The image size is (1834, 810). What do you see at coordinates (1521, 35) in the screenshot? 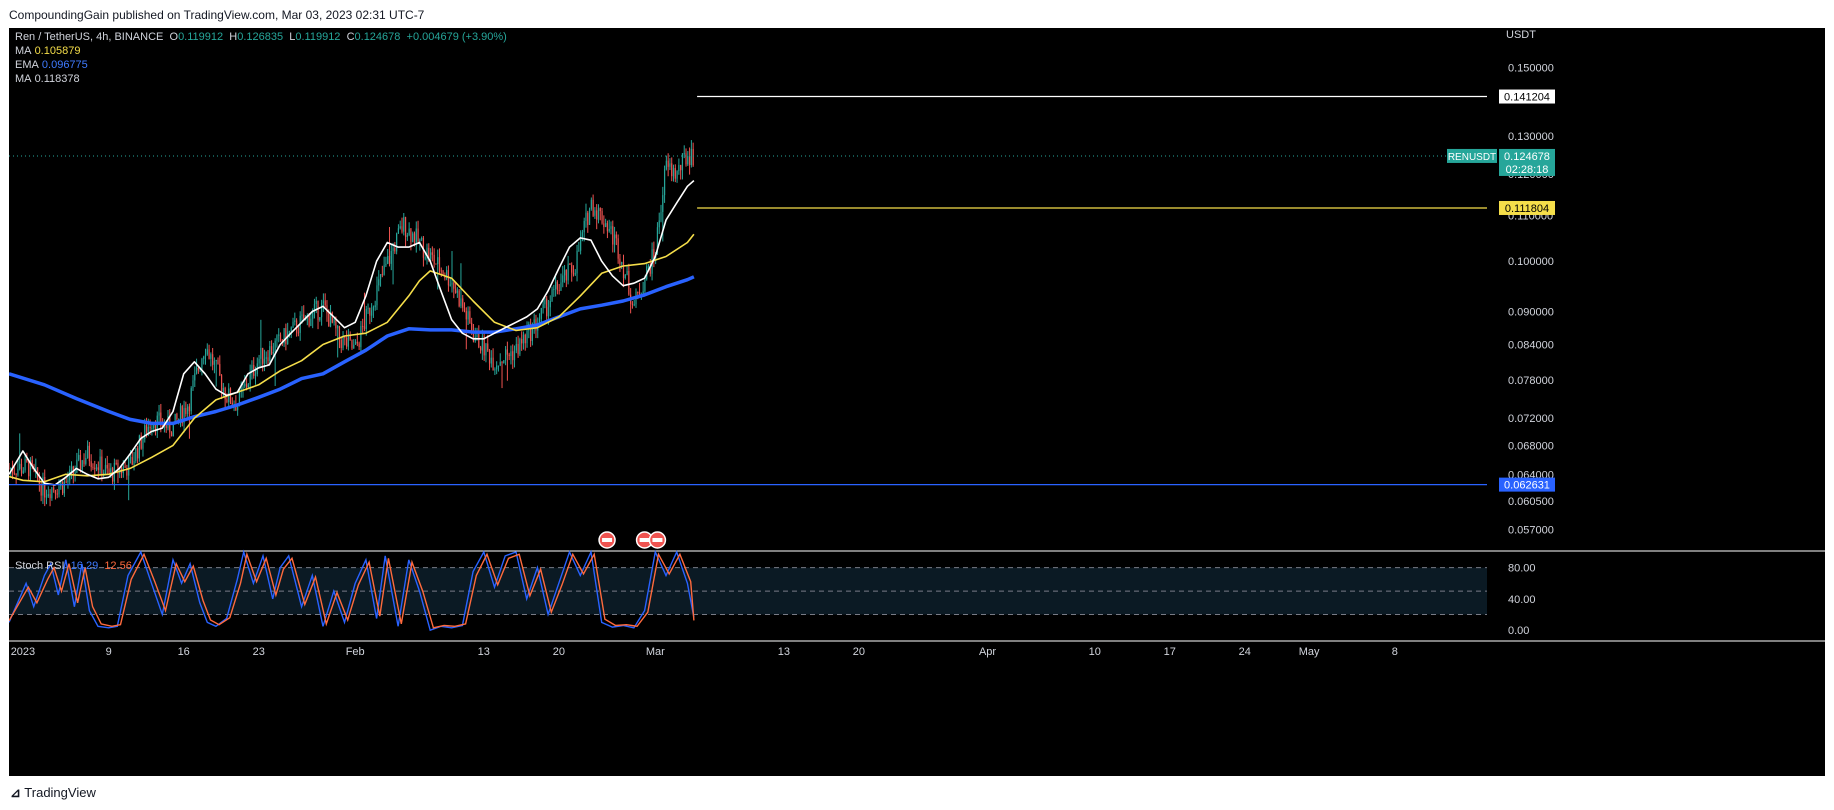
I see `currency-label: USDT` at bounding box center [1521, 35].